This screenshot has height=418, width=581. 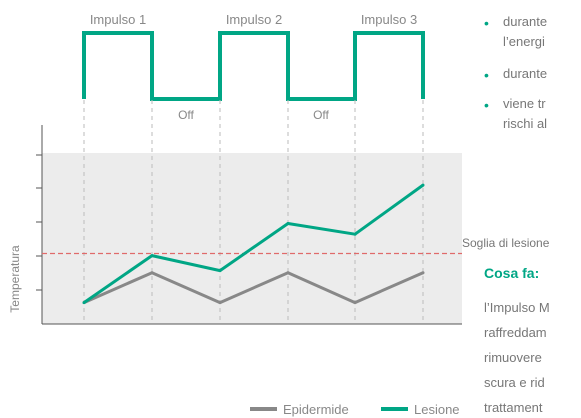 What do you see at coordinates (515, 332) in the screenshot?
I see `paragraph-line-2: raffreddam` at bounding box center [515, 332].